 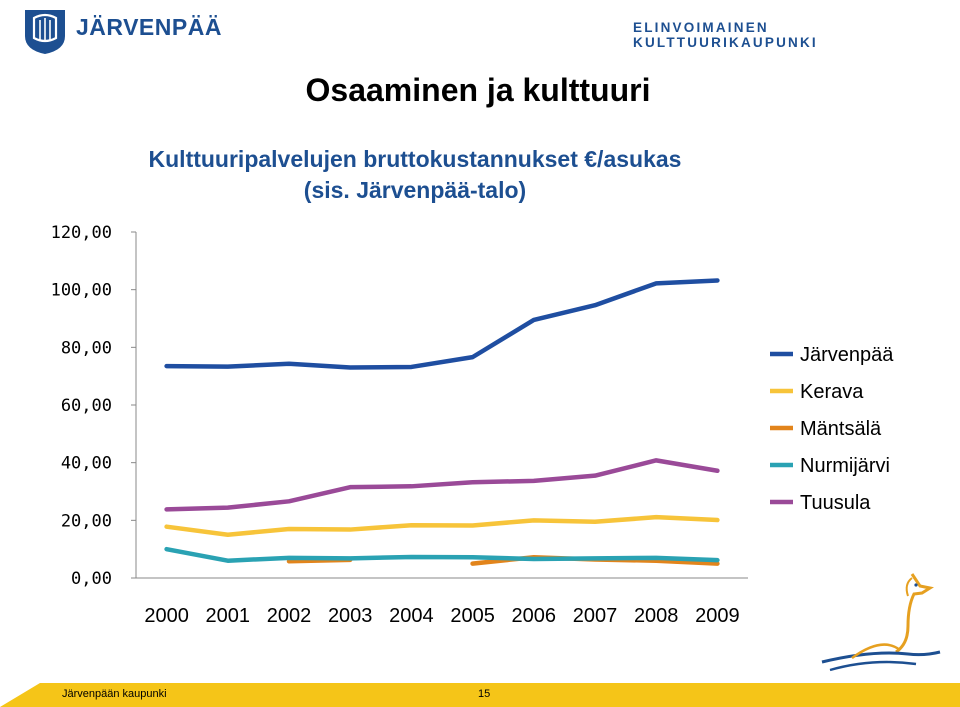 What do you see at coordinates (442, 324) in the screenshot?
I see `series-line-järvenpää` at bounding box center [442, 324].